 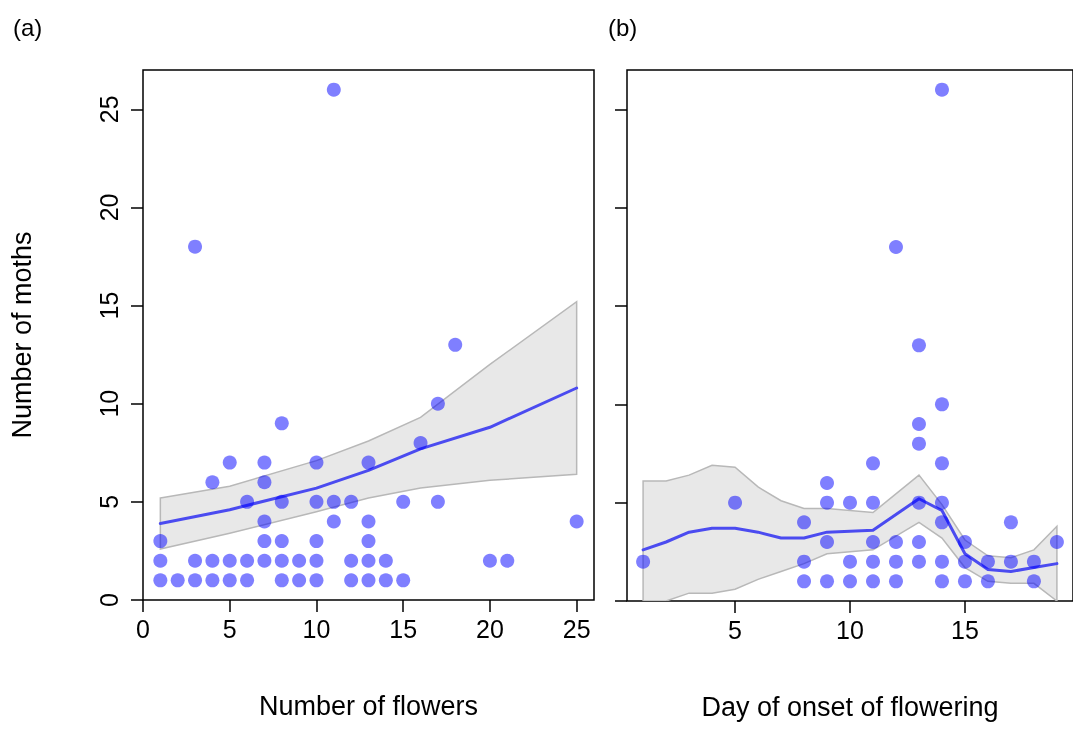 I want to click on x-tick-label: 10, so click(x=316, y=628).